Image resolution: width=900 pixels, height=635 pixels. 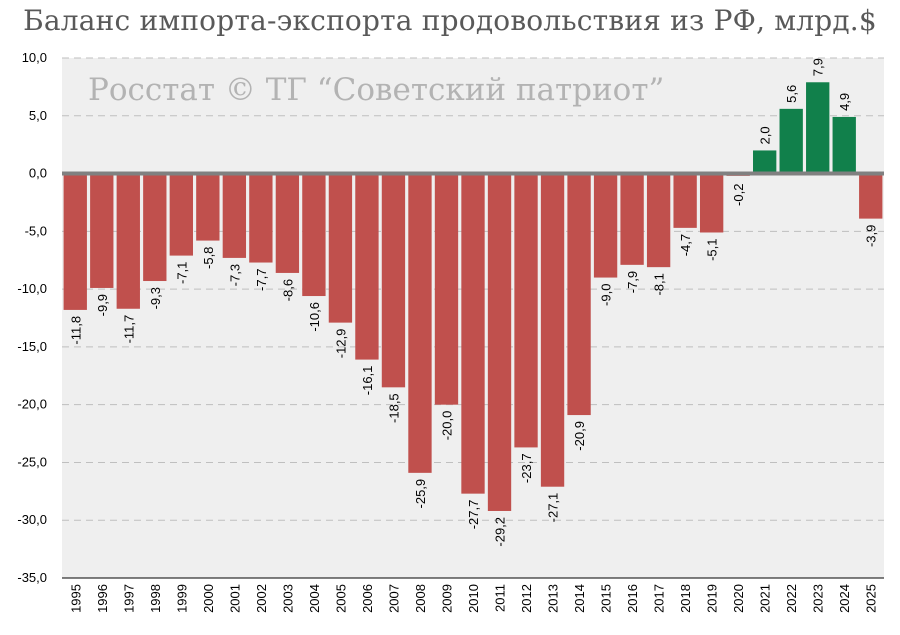 What do you see at coordinates (287, 598) in the screenshot?
I see `x-tick-label: 2003` at bounding box center [287, 598].